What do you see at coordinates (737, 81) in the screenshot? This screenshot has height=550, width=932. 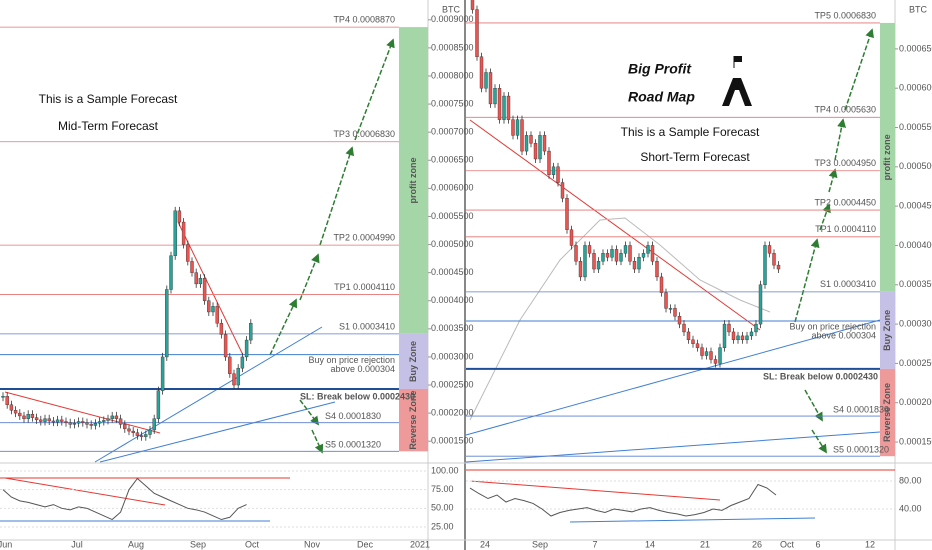 I see `road-icon` at bounding box center [737, 81].